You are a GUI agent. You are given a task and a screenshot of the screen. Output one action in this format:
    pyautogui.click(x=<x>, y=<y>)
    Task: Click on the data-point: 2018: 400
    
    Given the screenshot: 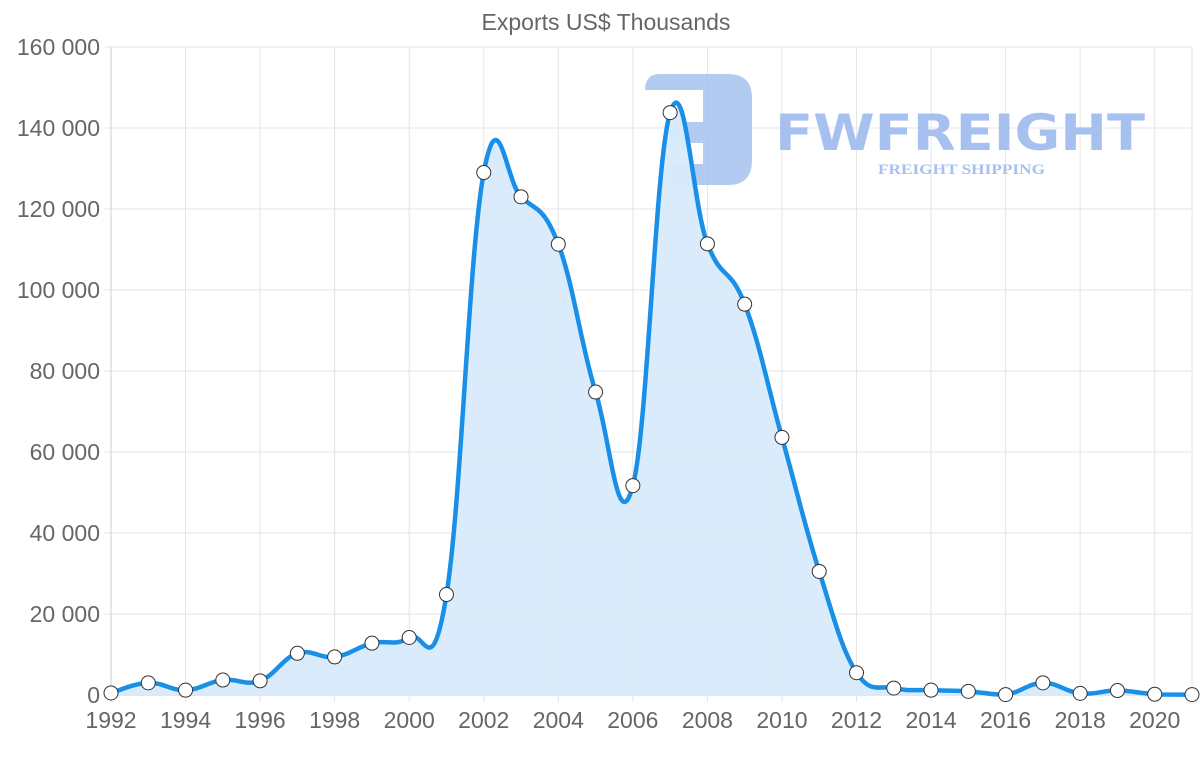 What is the action you would take?
    pyautogui.click(x=1080, y=693)
    